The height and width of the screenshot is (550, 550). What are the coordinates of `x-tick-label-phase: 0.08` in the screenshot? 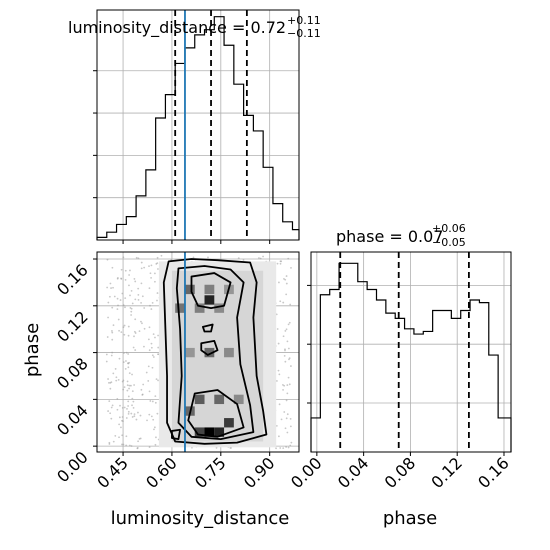 It's located at (400, 472).